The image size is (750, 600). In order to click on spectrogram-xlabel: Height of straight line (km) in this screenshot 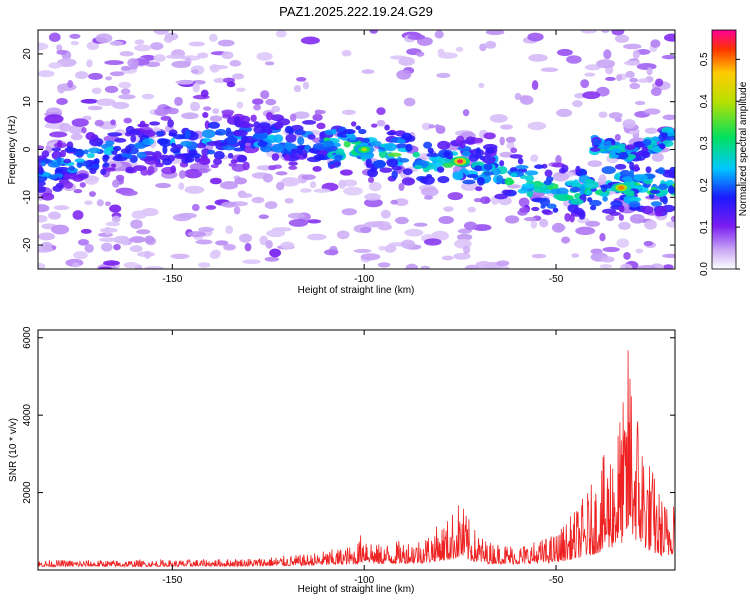, I will do `click(356, 290)`.